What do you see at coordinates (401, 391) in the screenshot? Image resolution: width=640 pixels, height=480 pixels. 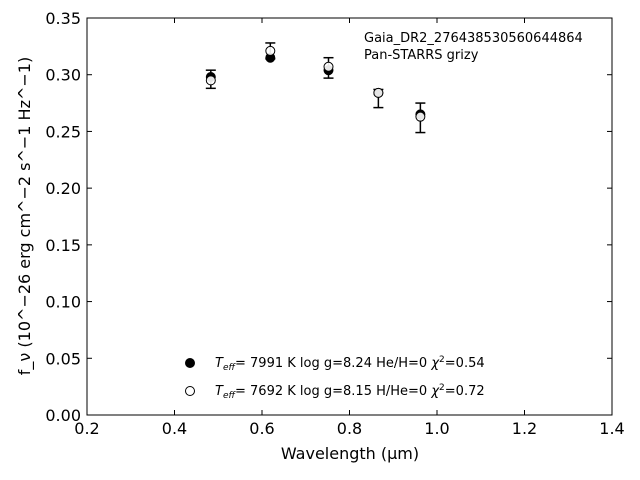 I see `legend-2-comp: H/He=0` at bounding box center [401, 391].